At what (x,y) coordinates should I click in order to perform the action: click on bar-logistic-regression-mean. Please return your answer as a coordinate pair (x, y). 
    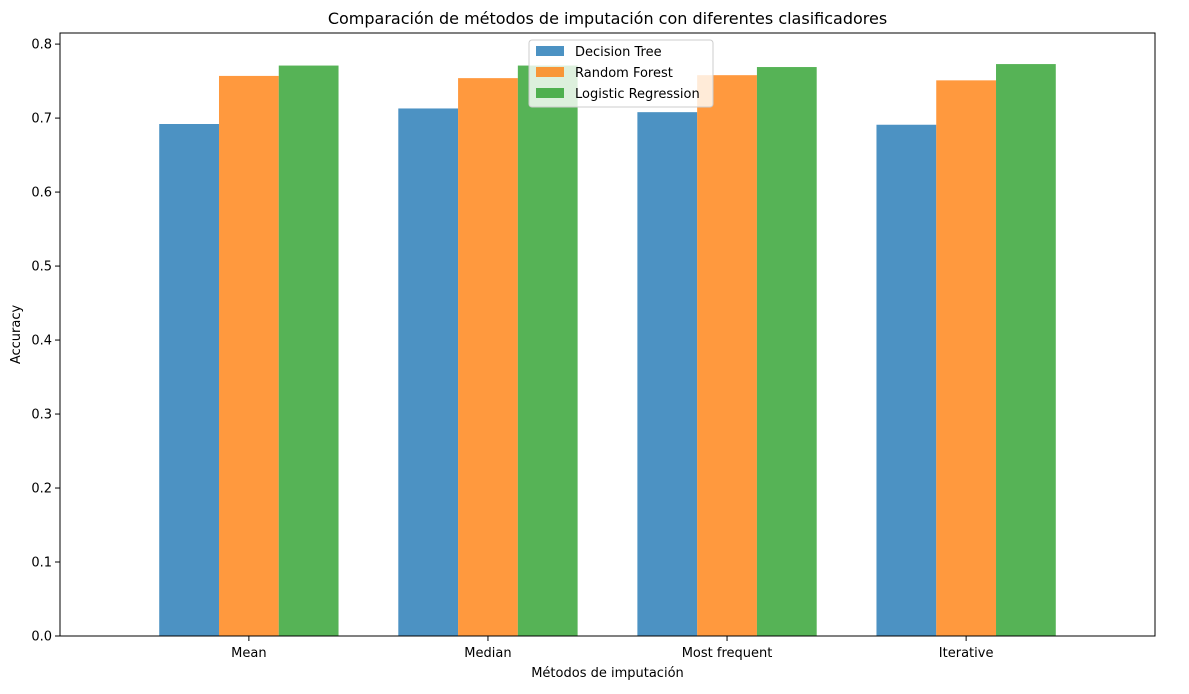
    Looking at the image, I should click on (308, 350).